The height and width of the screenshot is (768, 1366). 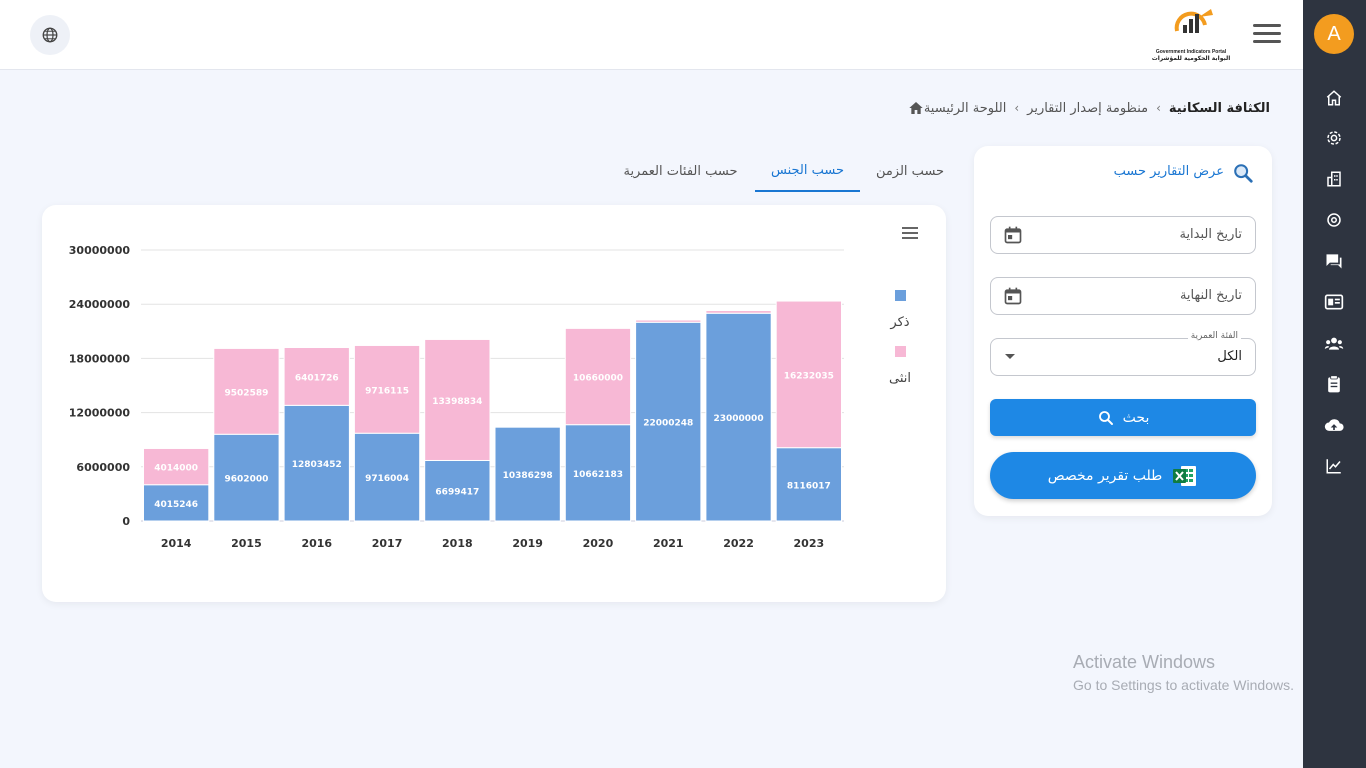 What do you see at coordinates (247, 480) in the screenshot?
I see `data-label: 9602000` at bounding box center [247, 480].